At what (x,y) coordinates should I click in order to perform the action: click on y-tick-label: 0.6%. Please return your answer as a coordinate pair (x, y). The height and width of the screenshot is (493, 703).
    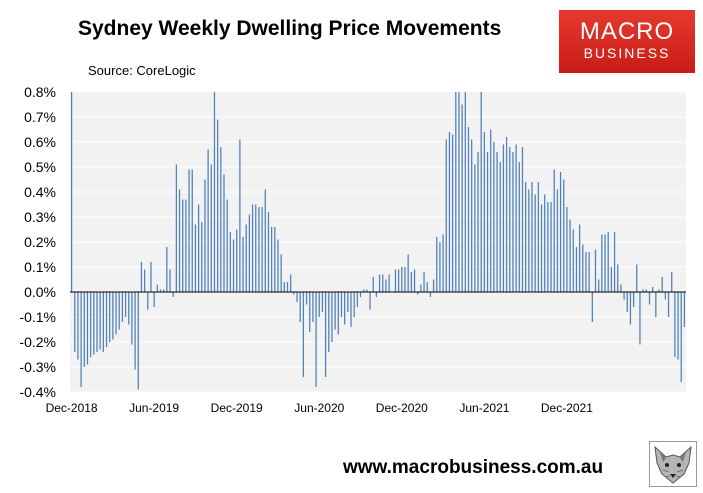
    Looking at the image, I should click on (40, 142).